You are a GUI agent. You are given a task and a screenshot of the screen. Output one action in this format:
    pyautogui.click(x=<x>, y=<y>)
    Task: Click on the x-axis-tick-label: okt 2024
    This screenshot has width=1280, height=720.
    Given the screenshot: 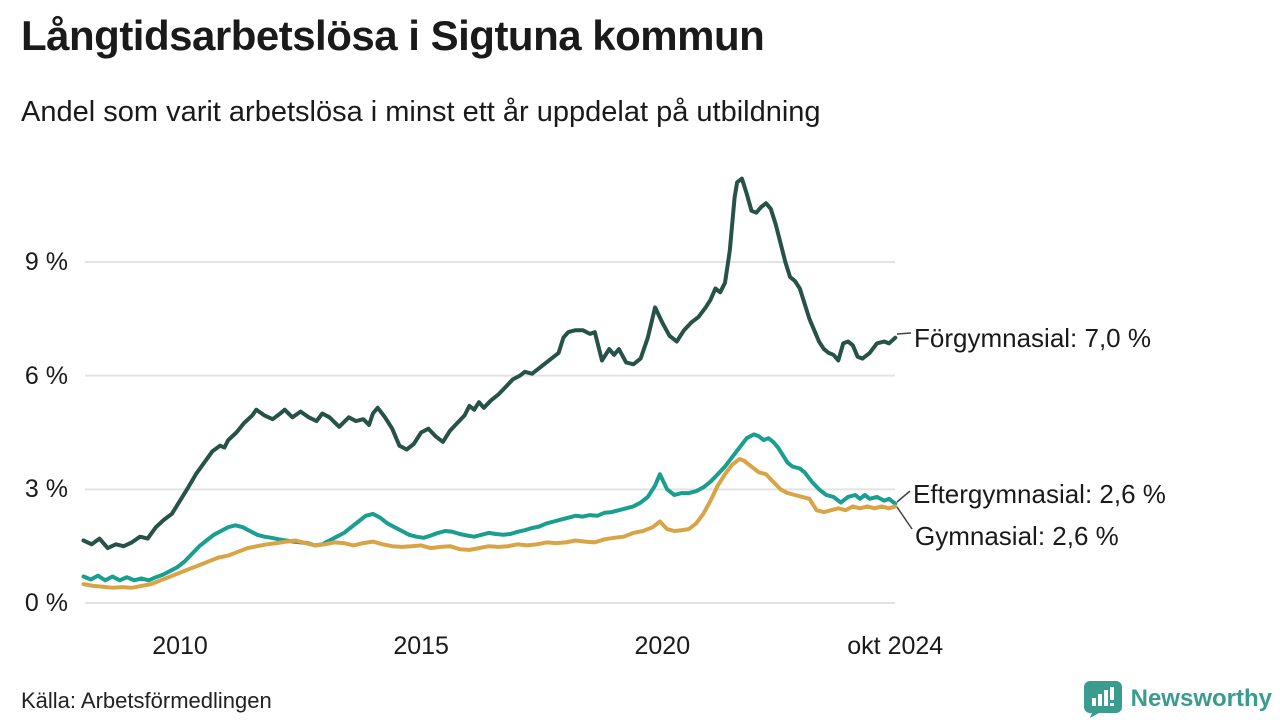 What is the action you would take?
    pyautogui.click(x=895, y=646)
    